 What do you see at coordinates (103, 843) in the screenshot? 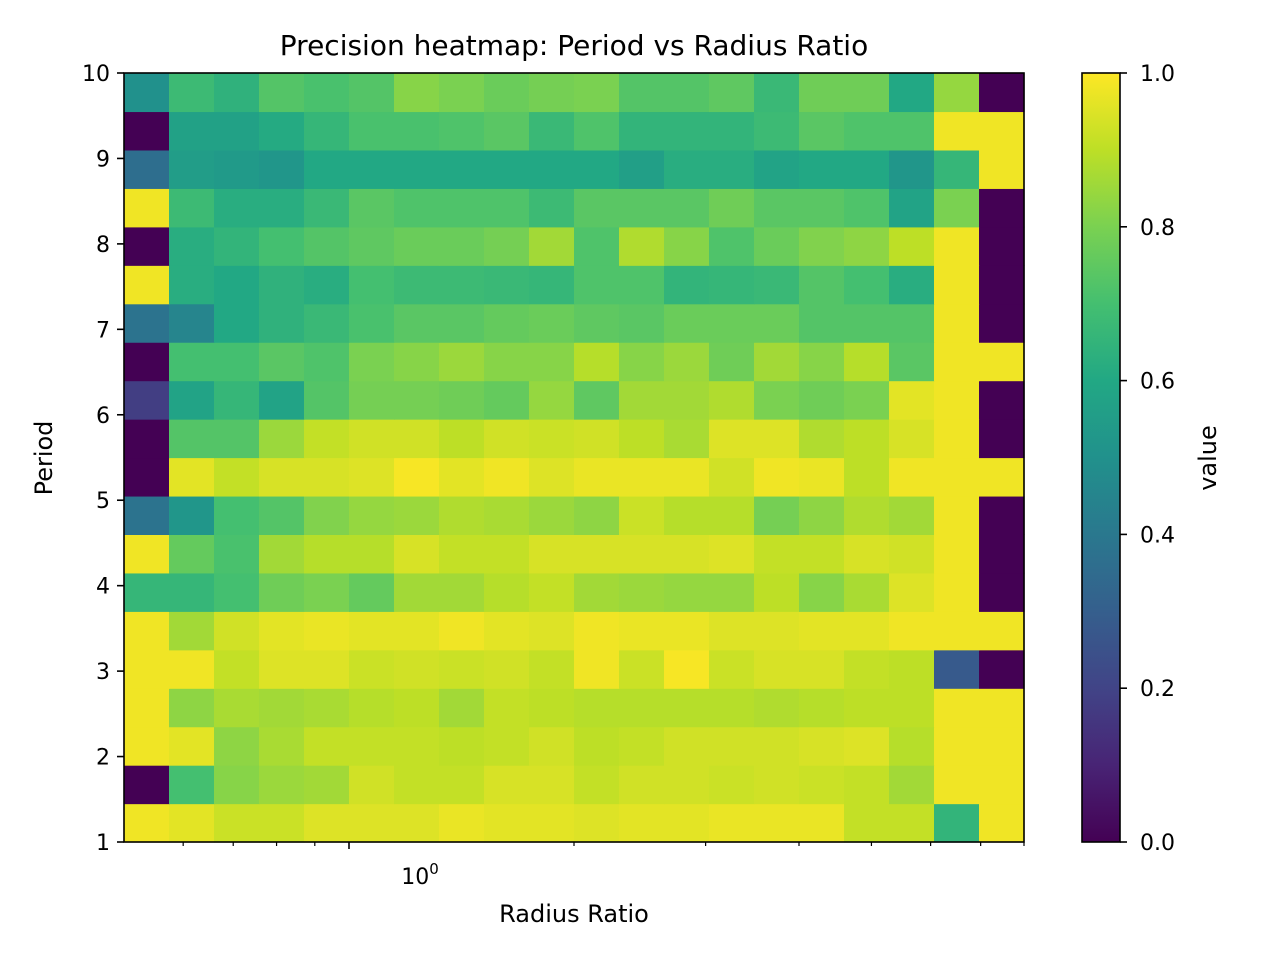
I see `y-tick-label: 1` at bounding box center [103, 843].